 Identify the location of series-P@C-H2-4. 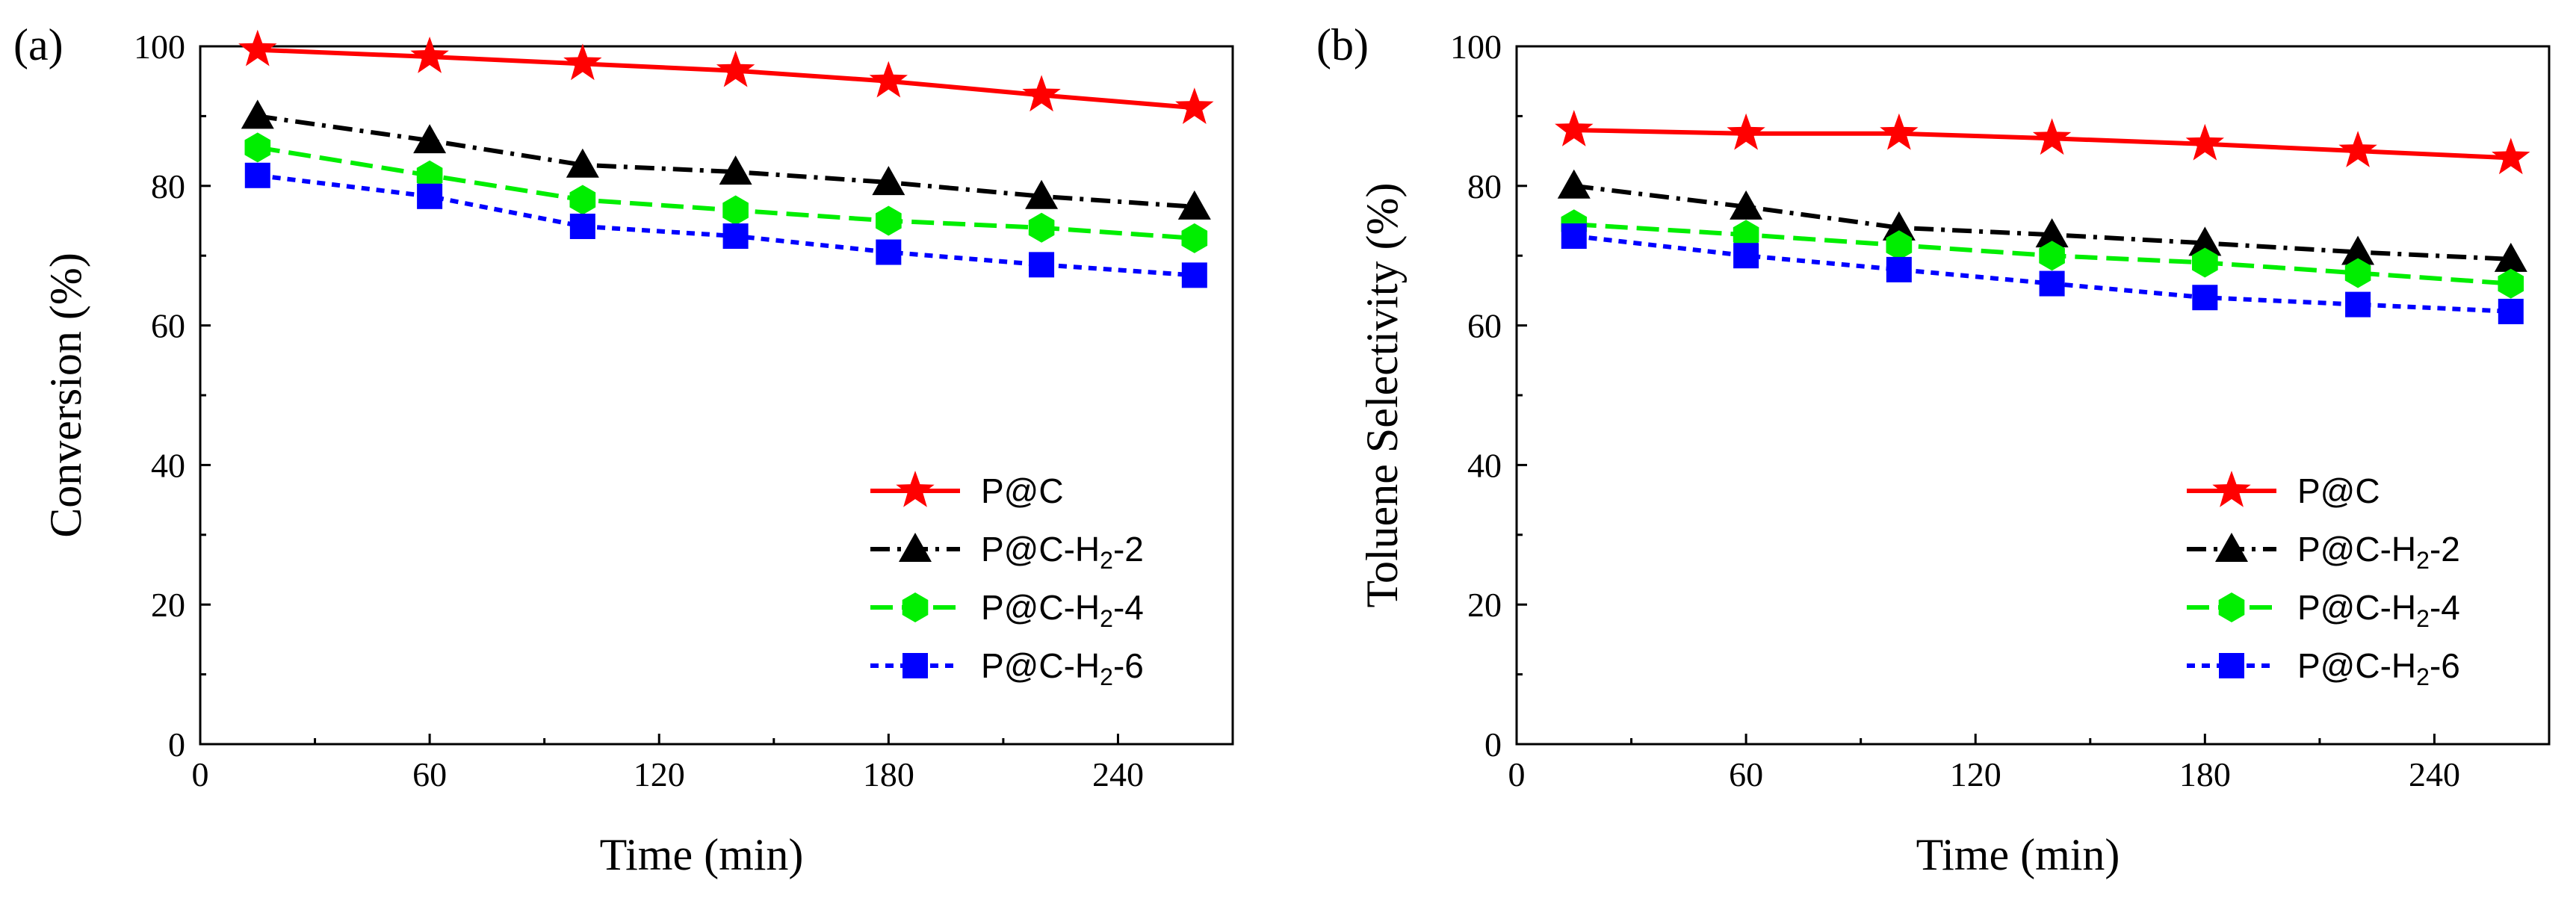
(726, 192).